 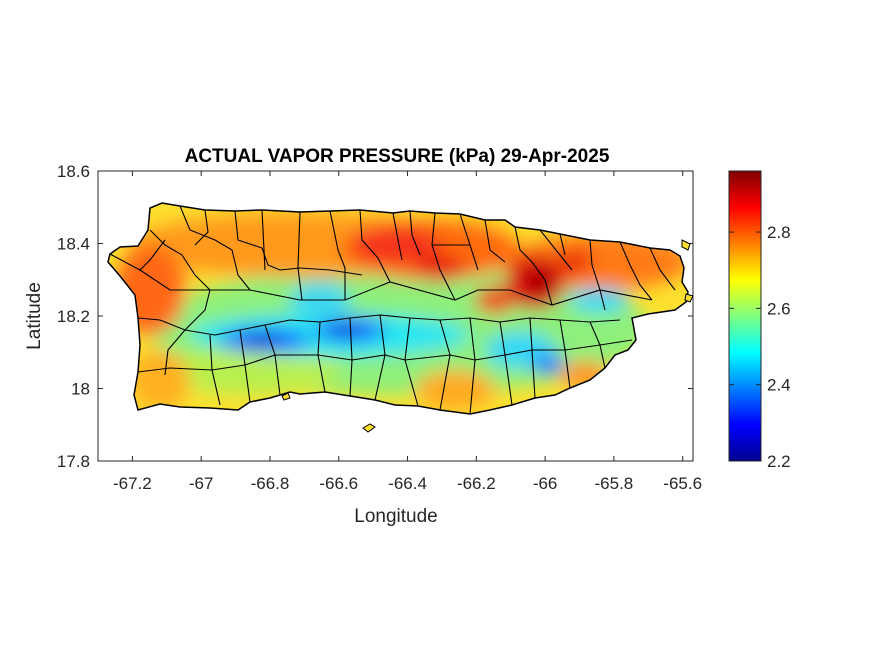 What do you see at coordinates (614, 483) in the screenshot?
I see `x-tick-label: -65.8` at bounding box center [614, 483].